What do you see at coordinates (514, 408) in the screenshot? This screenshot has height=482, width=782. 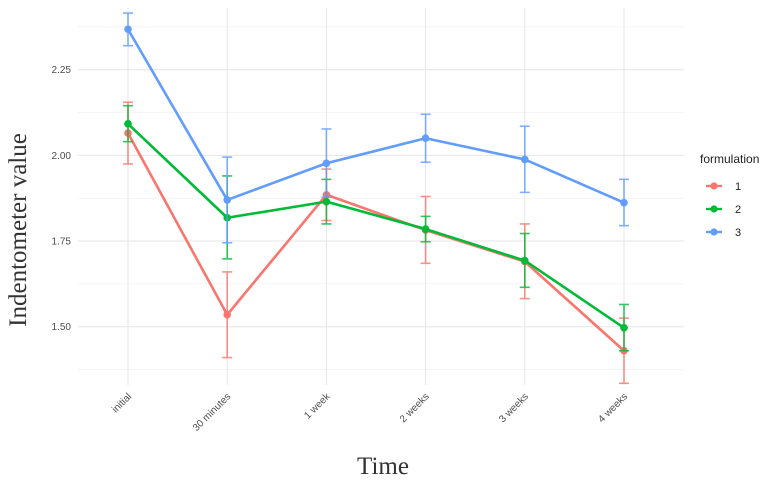 I see `x-tick-label: 3 weeks` at bounding box center [514, 408].